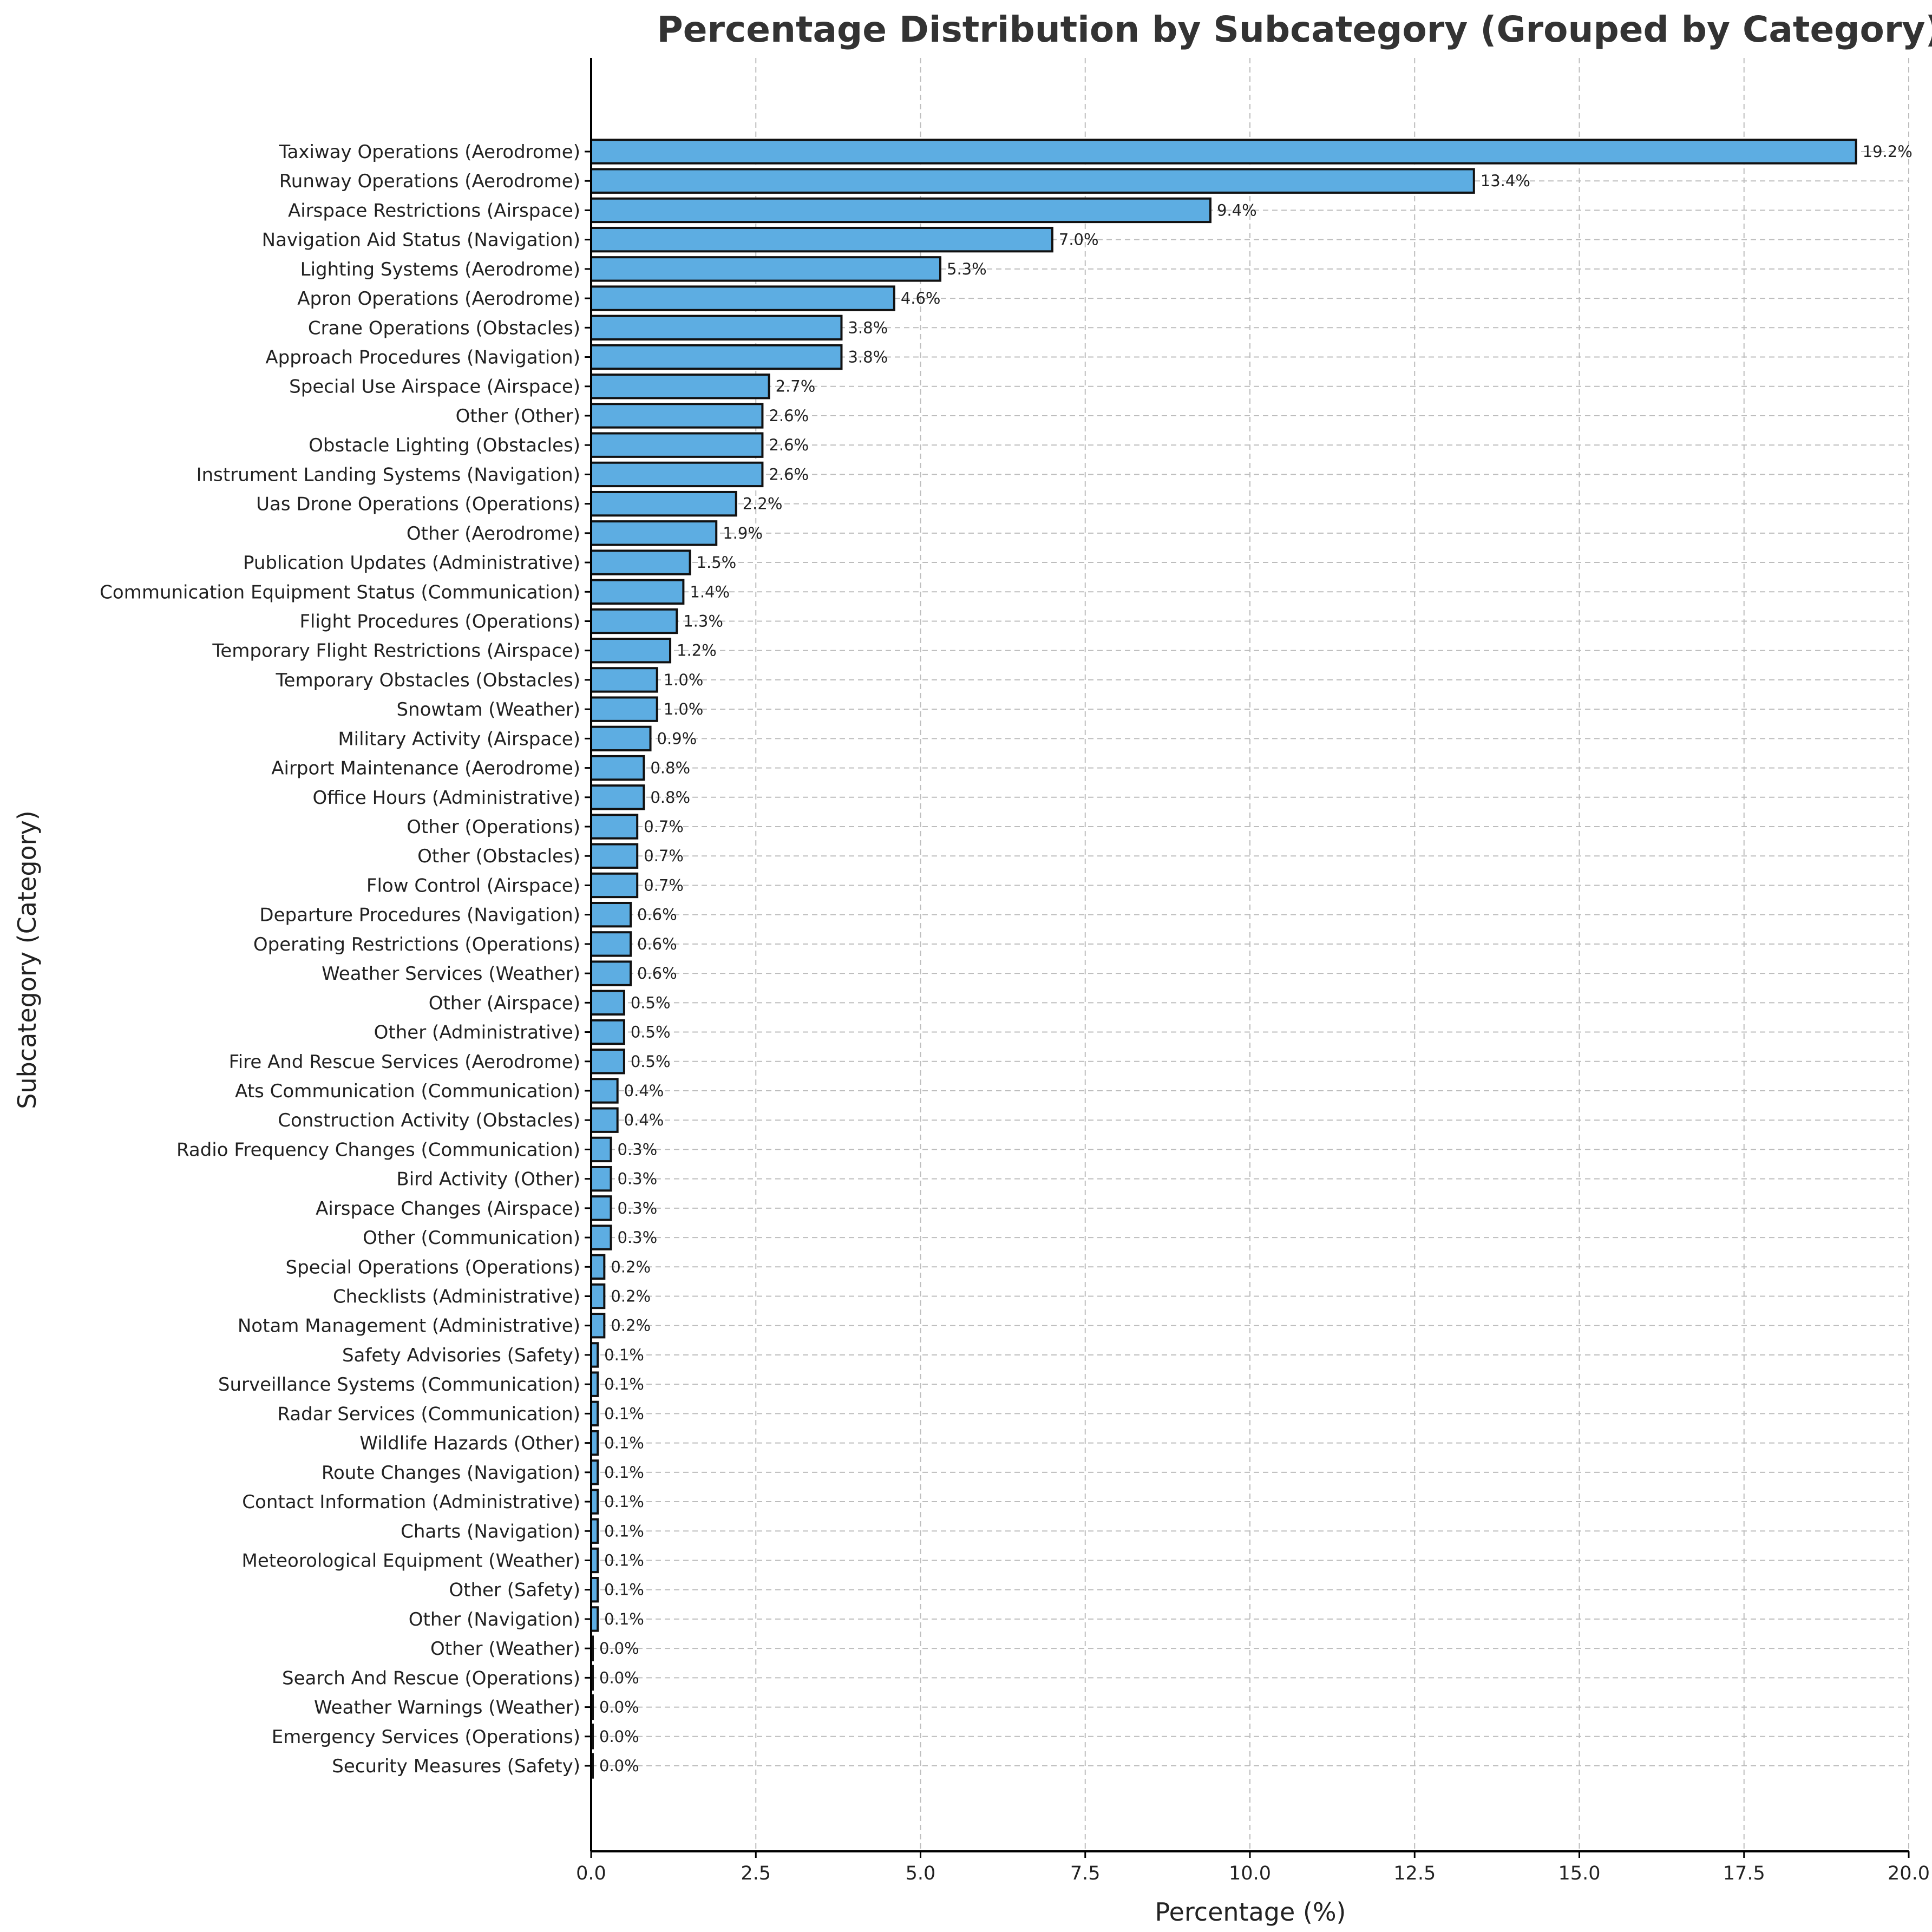  What do you see at coordinates (378, 1150) in the screenshot?
I see `y-tick-label: Radio Frequency Changes (Communication)` at bounding box center [378, 1150].